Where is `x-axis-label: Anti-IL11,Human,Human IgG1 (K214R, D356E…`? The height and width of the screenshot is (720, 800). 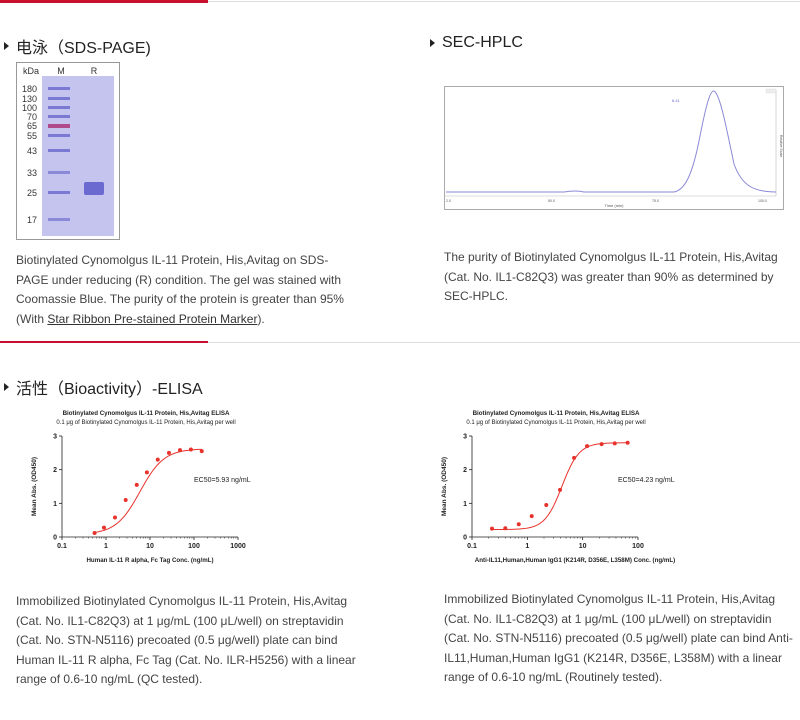
x-axis-label: Anti-IL11,Human,Human IgG1 (K214R, D356E… is located at coordinates (575, 560).